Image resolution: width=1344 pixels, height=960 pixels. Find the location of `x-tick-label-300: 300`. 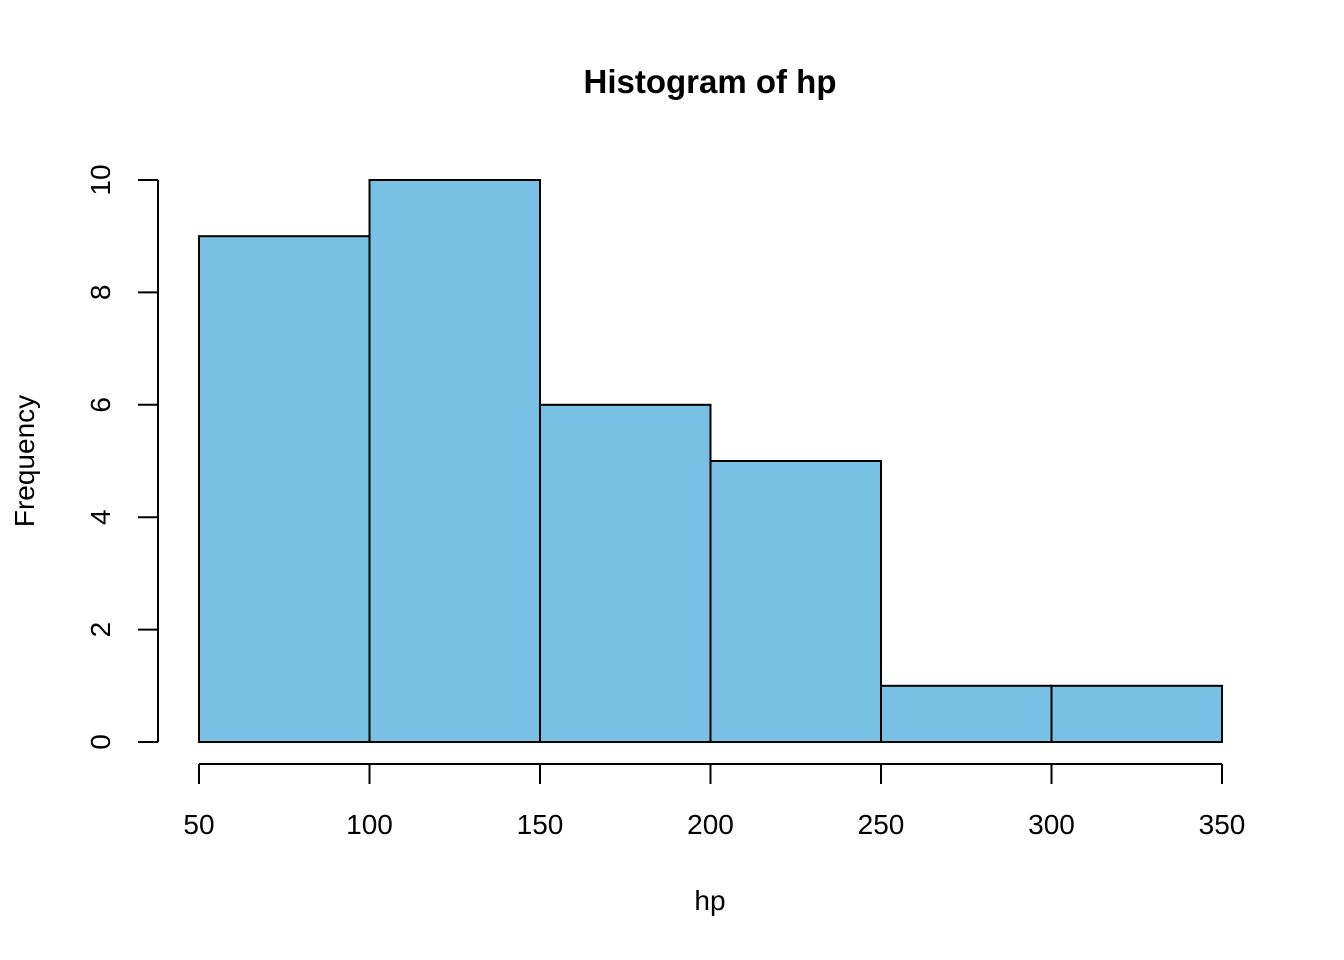

x-tick-label-300: 300 is located at coordinates (1051, 824).